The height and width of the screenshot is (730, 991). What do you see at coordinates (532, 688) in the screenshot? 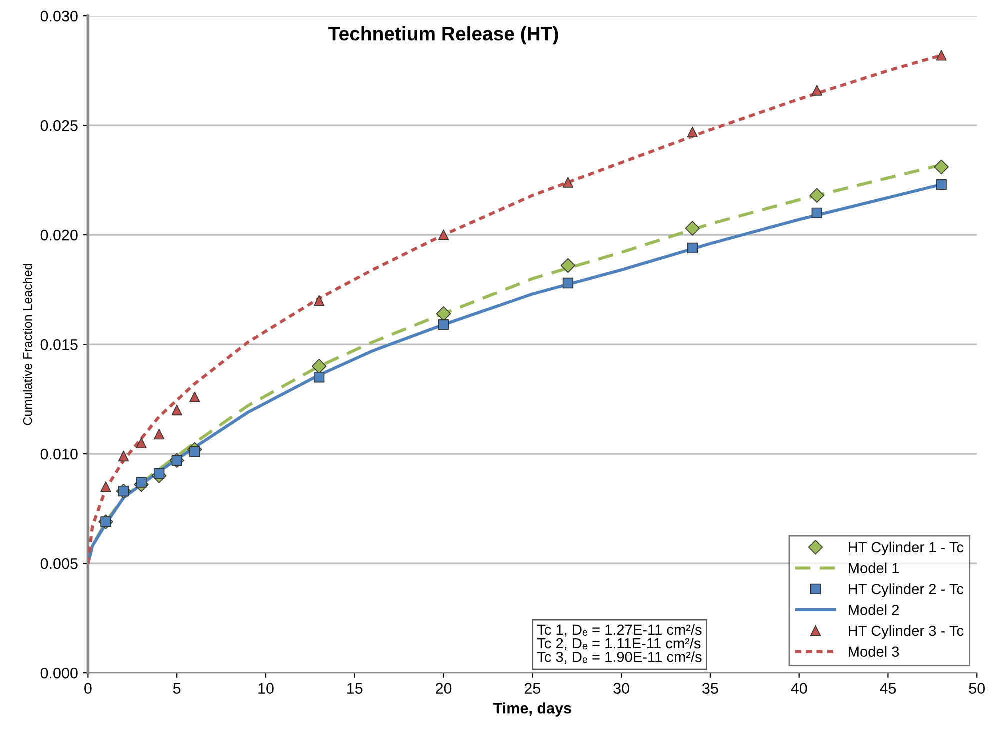
I see `x-tick-label: 25` at bounding box center [532, 688].